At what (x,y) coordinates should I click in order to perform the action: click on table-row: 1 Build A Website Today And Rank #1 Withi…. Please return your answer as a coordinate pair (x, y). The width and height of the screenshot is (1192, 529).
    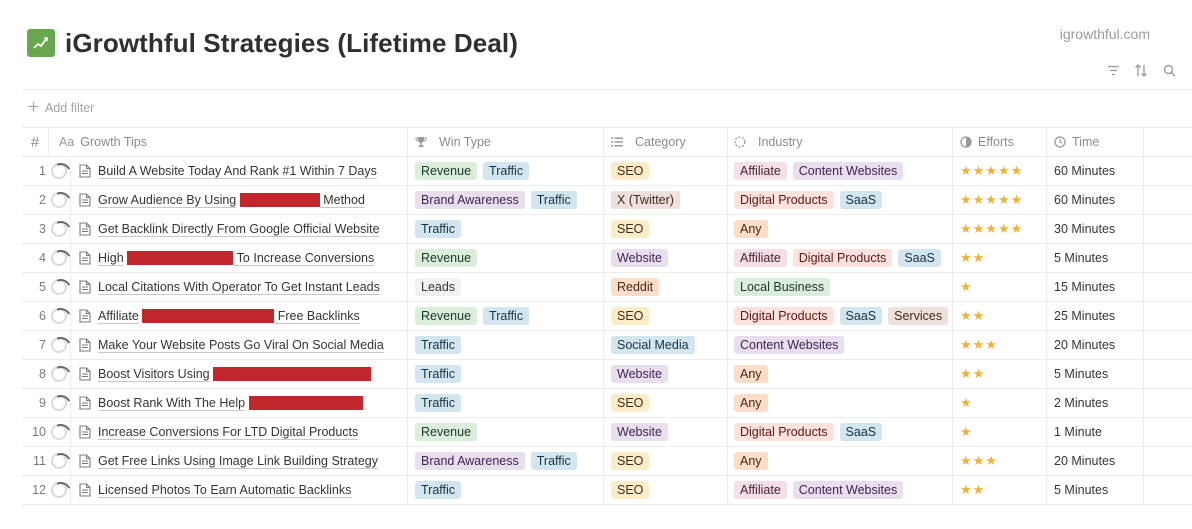
    Looking at the image, I should click on (607, 171).